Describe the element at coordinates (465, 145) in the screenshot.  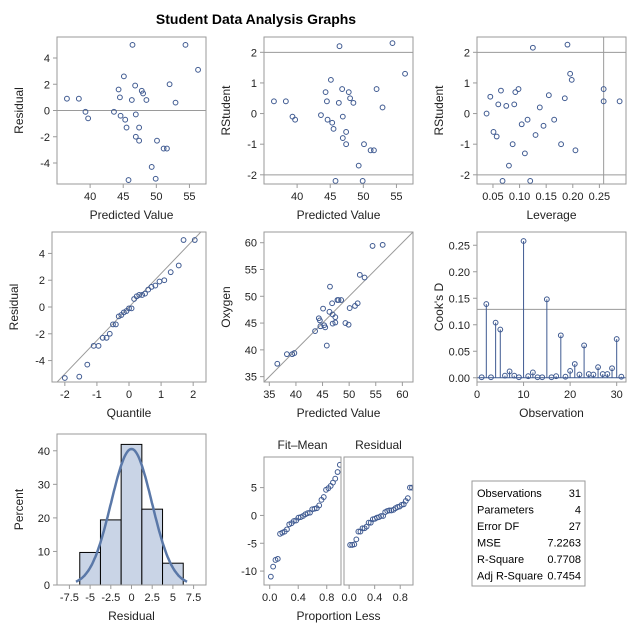
I see `y-tick-label: -1` at that location.